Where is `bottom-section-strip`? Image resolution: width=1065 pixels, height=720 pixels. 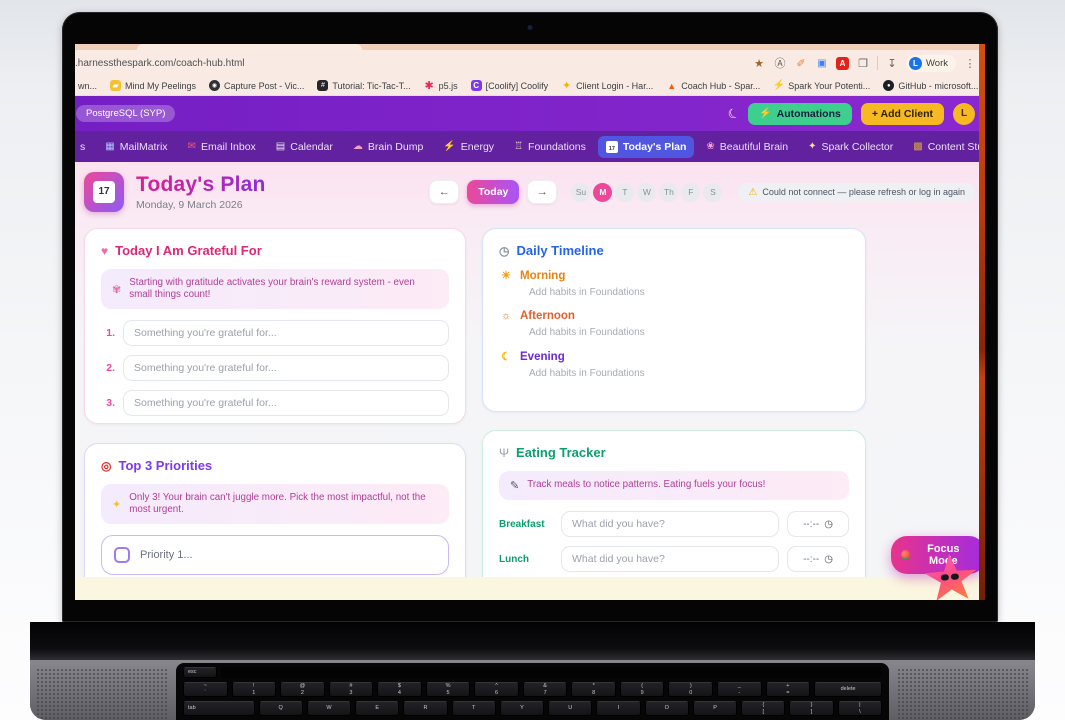 bottom-section-strip is located at coordinates (530, 588).